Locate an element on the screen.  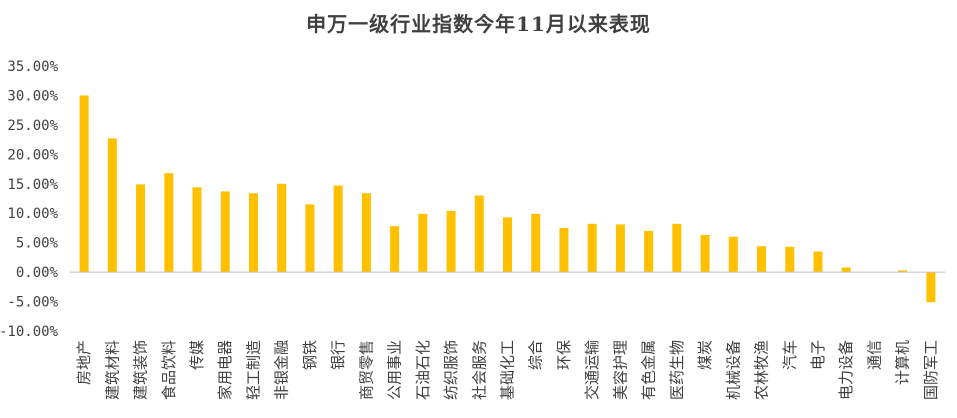
y-tick-label: 0.00% is located at coordinates (37, 273).